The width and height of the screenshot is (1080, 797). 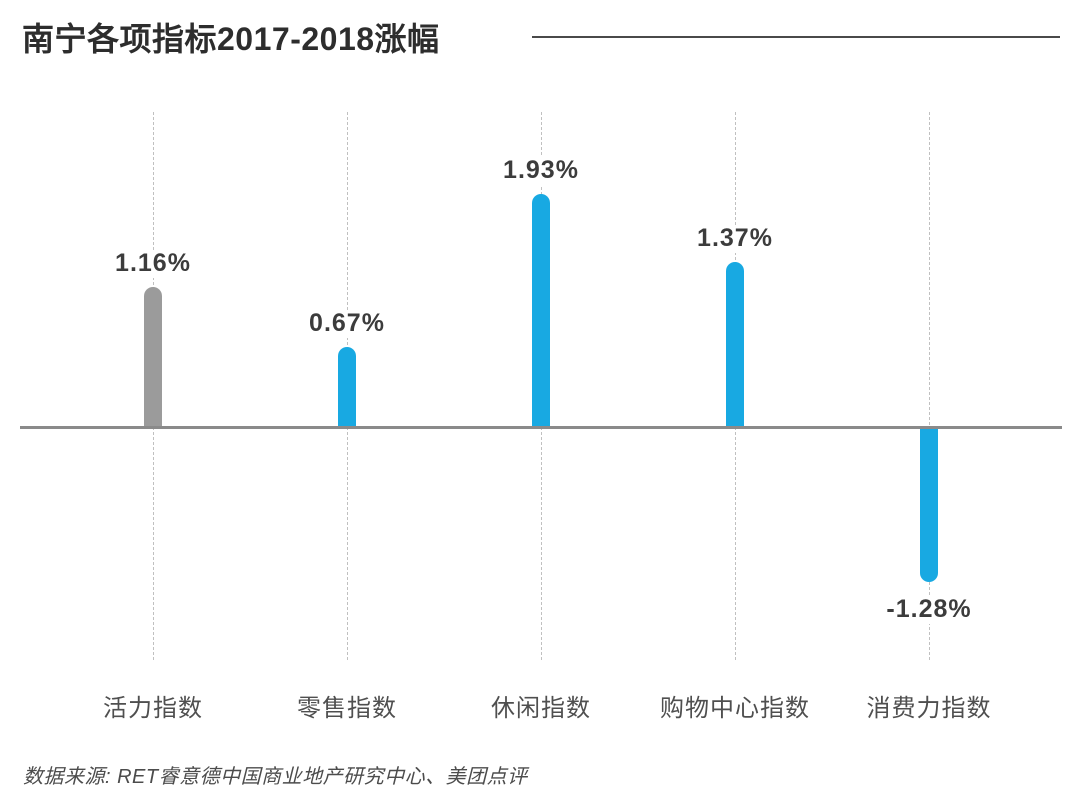 What do you see at coordinates (153, 263) in the screenshot?
I see `value-label: 1.16%` at bounding box center [153, 263].